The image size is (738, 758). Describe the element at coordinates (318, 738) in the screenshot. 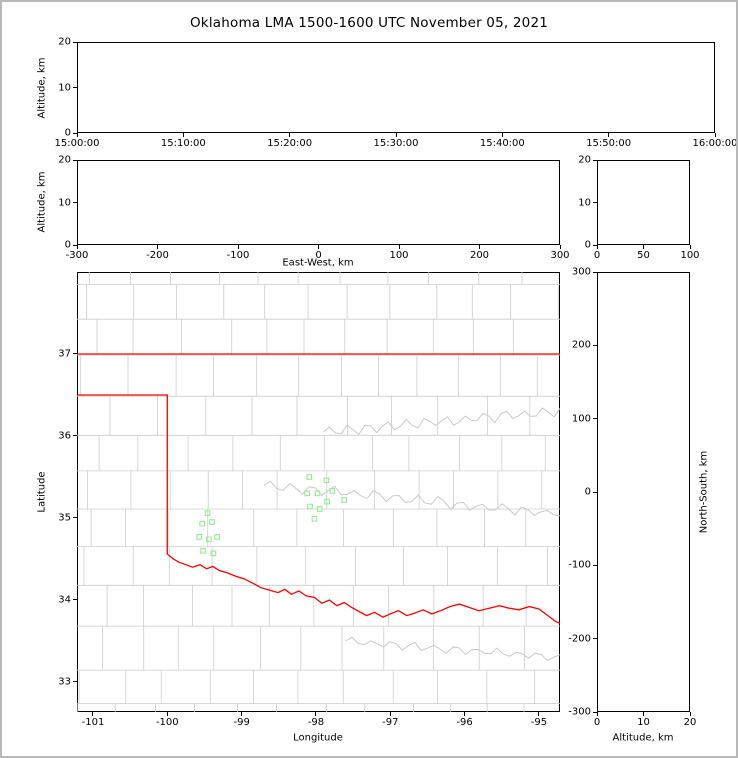

I see `map-xlabel: Longitude` at that location.